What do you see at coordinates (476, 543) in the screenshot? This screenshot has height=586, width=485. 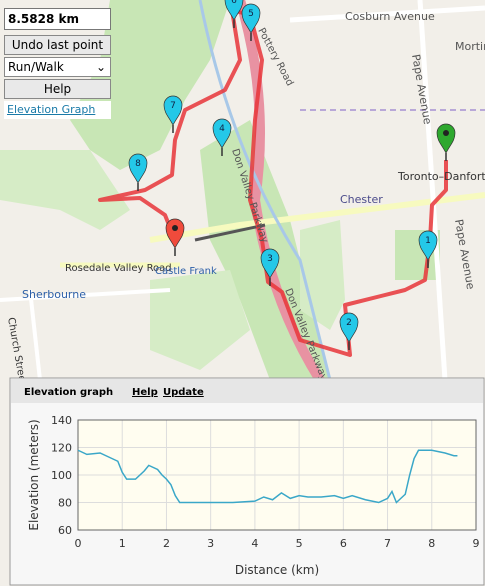 I see `x-tick-label: 9` at bounding box center [476, 543].